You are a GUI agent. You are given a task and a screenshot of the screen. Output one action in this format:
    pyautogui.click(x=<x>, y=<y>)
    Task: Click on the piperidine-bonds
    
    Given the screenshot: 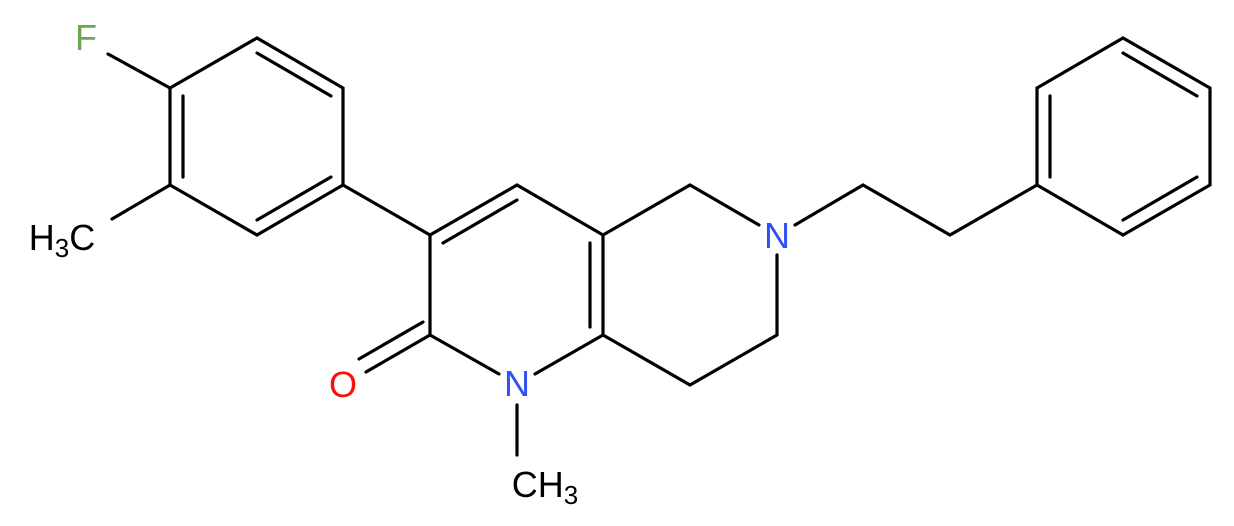 What is the action you would take?
    pyautogui.click(x=690, y=285)
    